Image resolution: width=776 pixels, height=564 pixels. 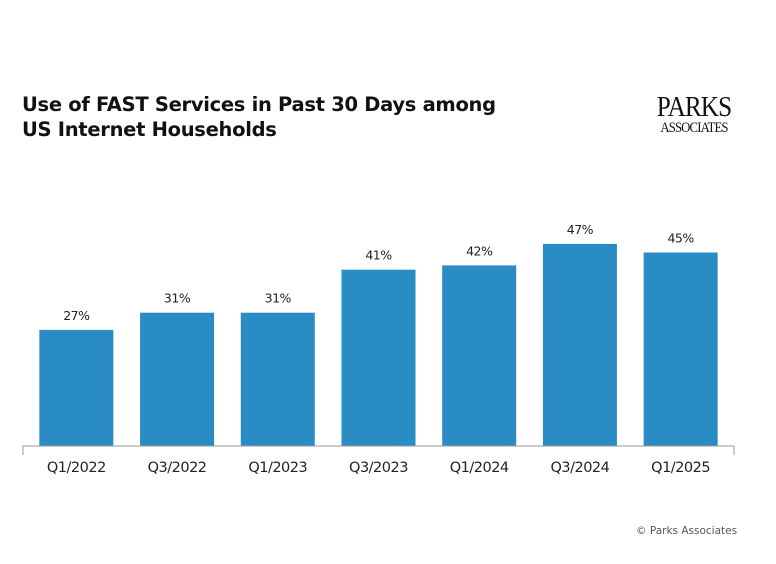 What do you see at coordinates (680, 238) in the screenshot?
I see `value-label: 45%` at bounding box center [680, 238].